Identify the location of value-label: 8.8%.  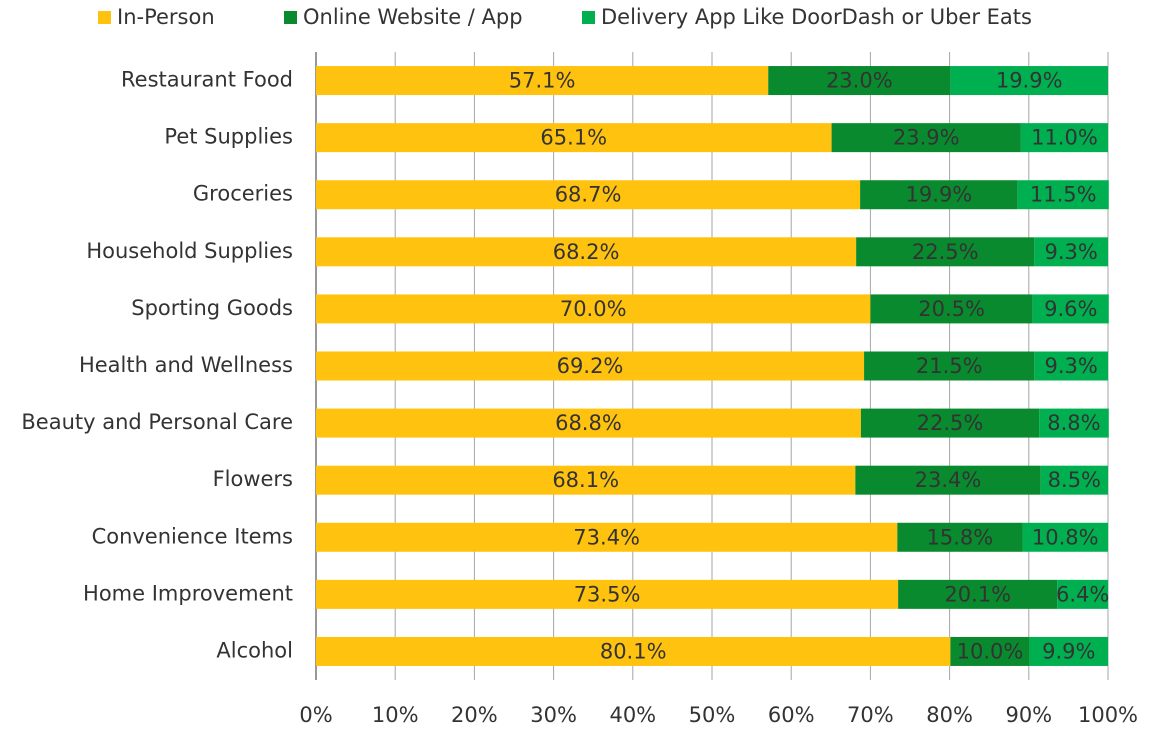
(1073, 423).